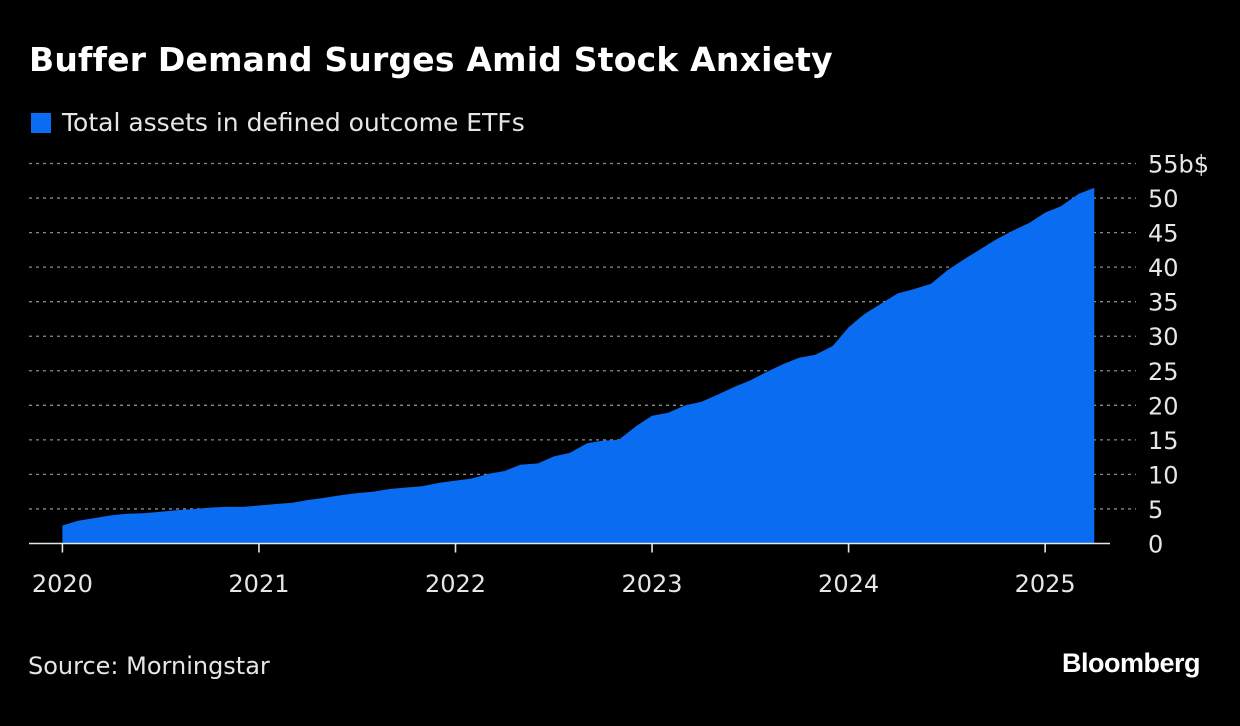  What do you see at coordinates (1163, 234) in the screenshot?
I see `y-tick-label-45: 45` at bounding box center [1163, 234].